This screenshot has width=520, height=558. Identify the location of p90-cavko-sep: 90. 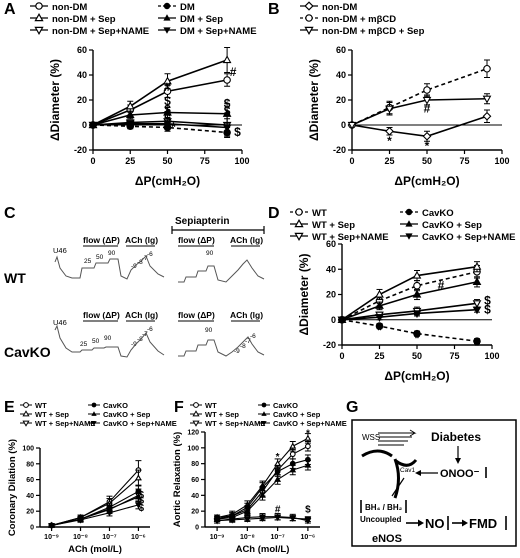
(209, 330).